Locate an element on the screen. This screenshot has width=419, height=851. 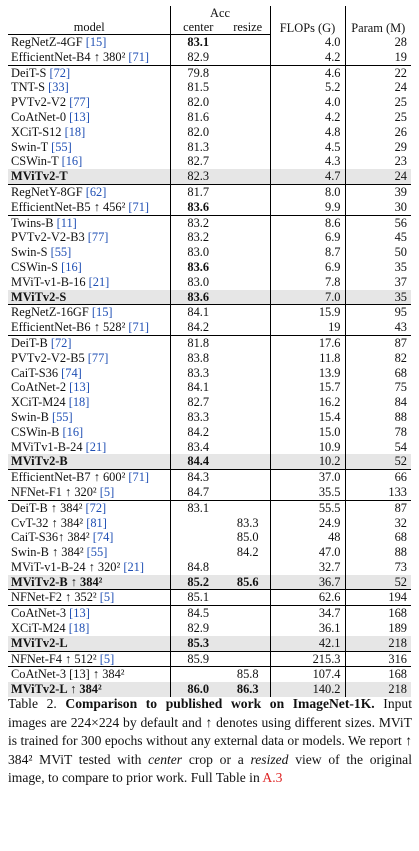
model-name: CaiT-S36↑ 384² is located at coordinates (50, 537).